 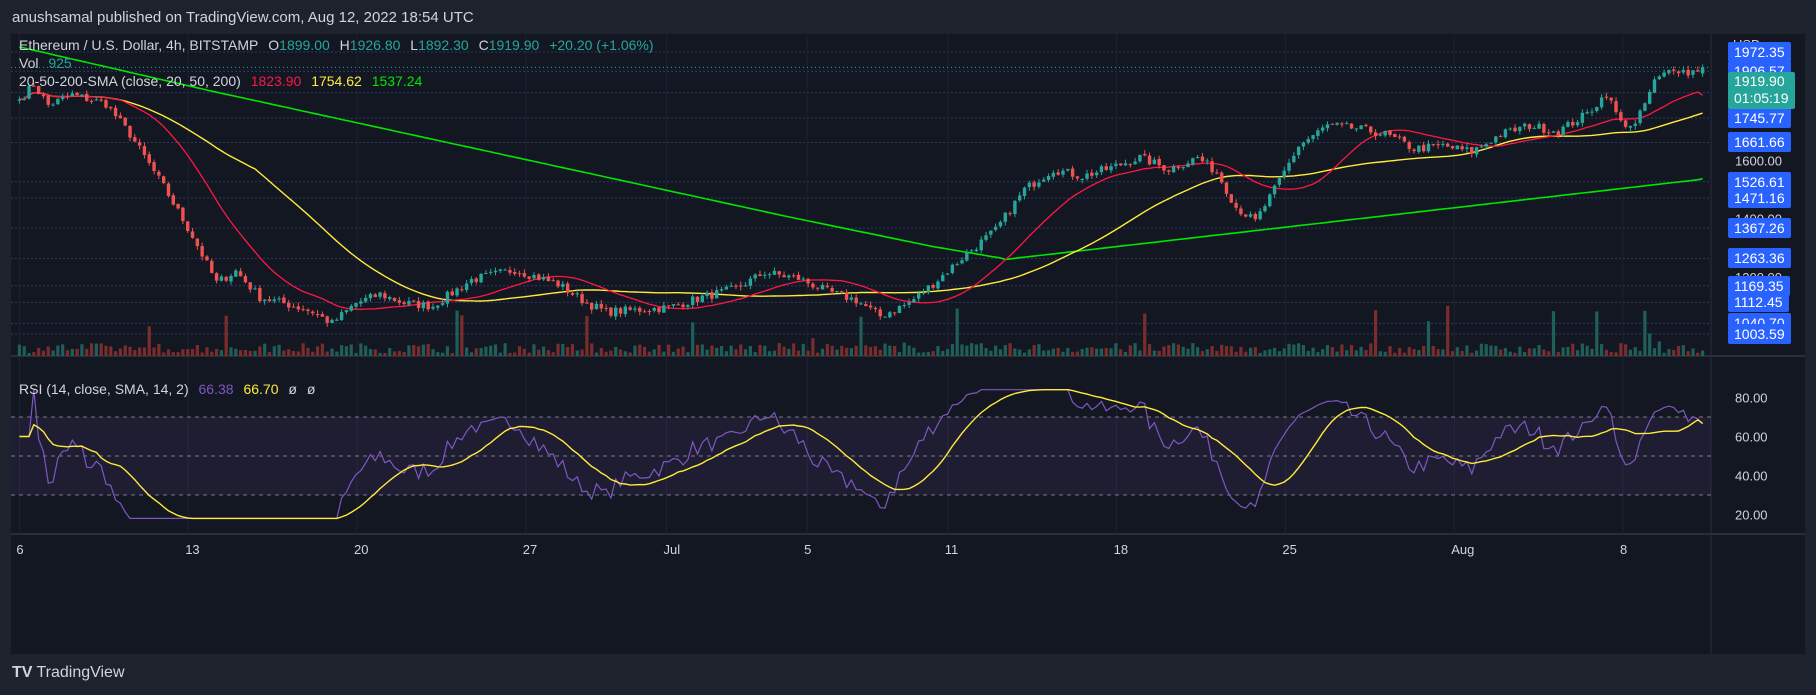 I want to click on rsi-tick-label: 60.00, so click(x=1751, y=437).